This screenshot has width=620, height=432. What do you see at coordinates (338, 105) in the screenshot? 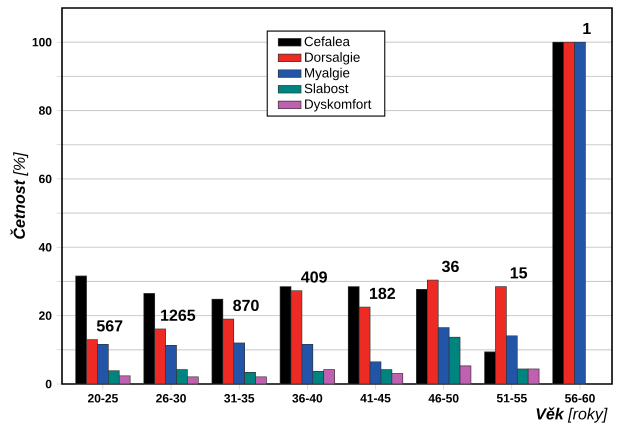
I see `legend-label: Dyskomfort` at bounding box center [338, 105].